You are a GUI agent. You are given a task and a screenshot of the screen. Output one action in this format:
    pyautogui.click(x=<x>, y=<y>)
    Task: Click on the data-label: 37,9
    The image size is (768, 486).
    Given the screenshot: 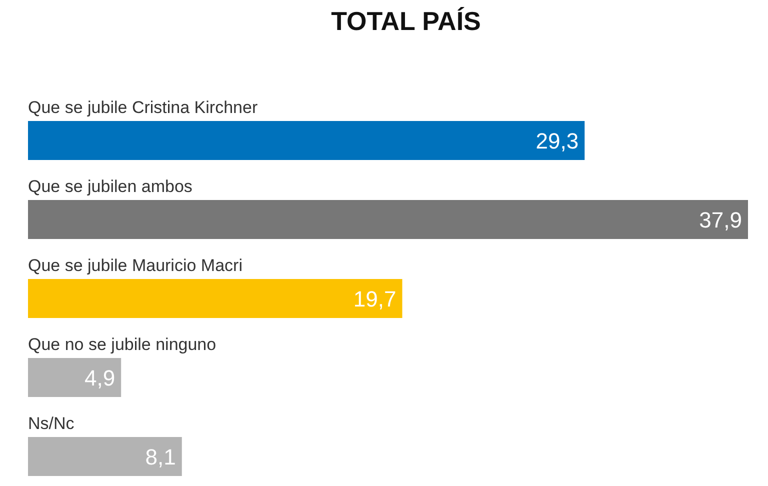 What is the action you would take?
    pyautogui.click(x=720, y=220)
    